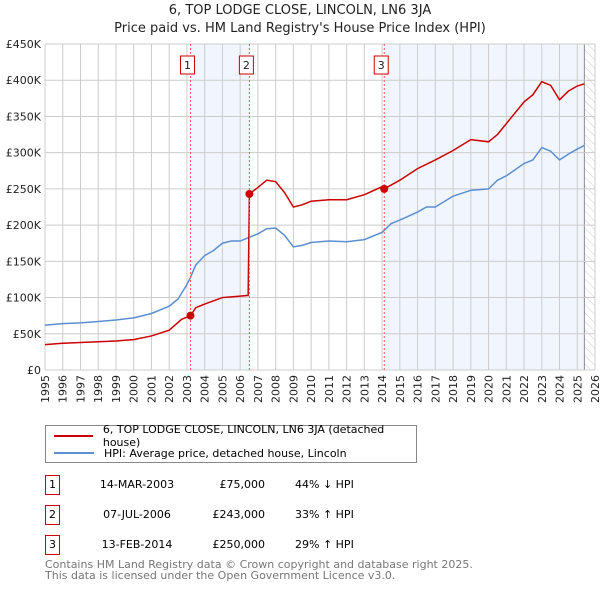 This screenshot has width=600, height=590. I want to click on x-tick-label: 2026, so click(594, 389).